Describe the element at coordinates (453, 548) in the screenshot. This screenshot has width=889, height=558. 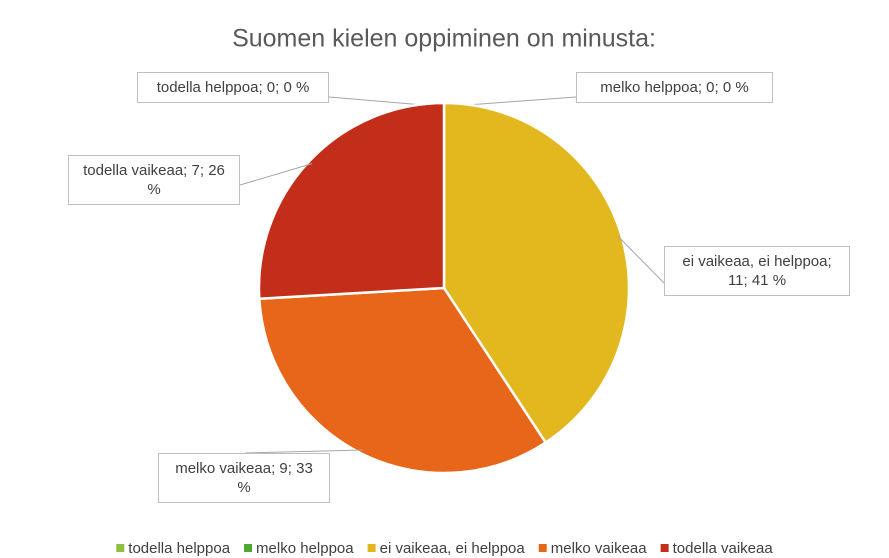
I see `legend-label: ei vaikeaa, ei helppoa` at that location.